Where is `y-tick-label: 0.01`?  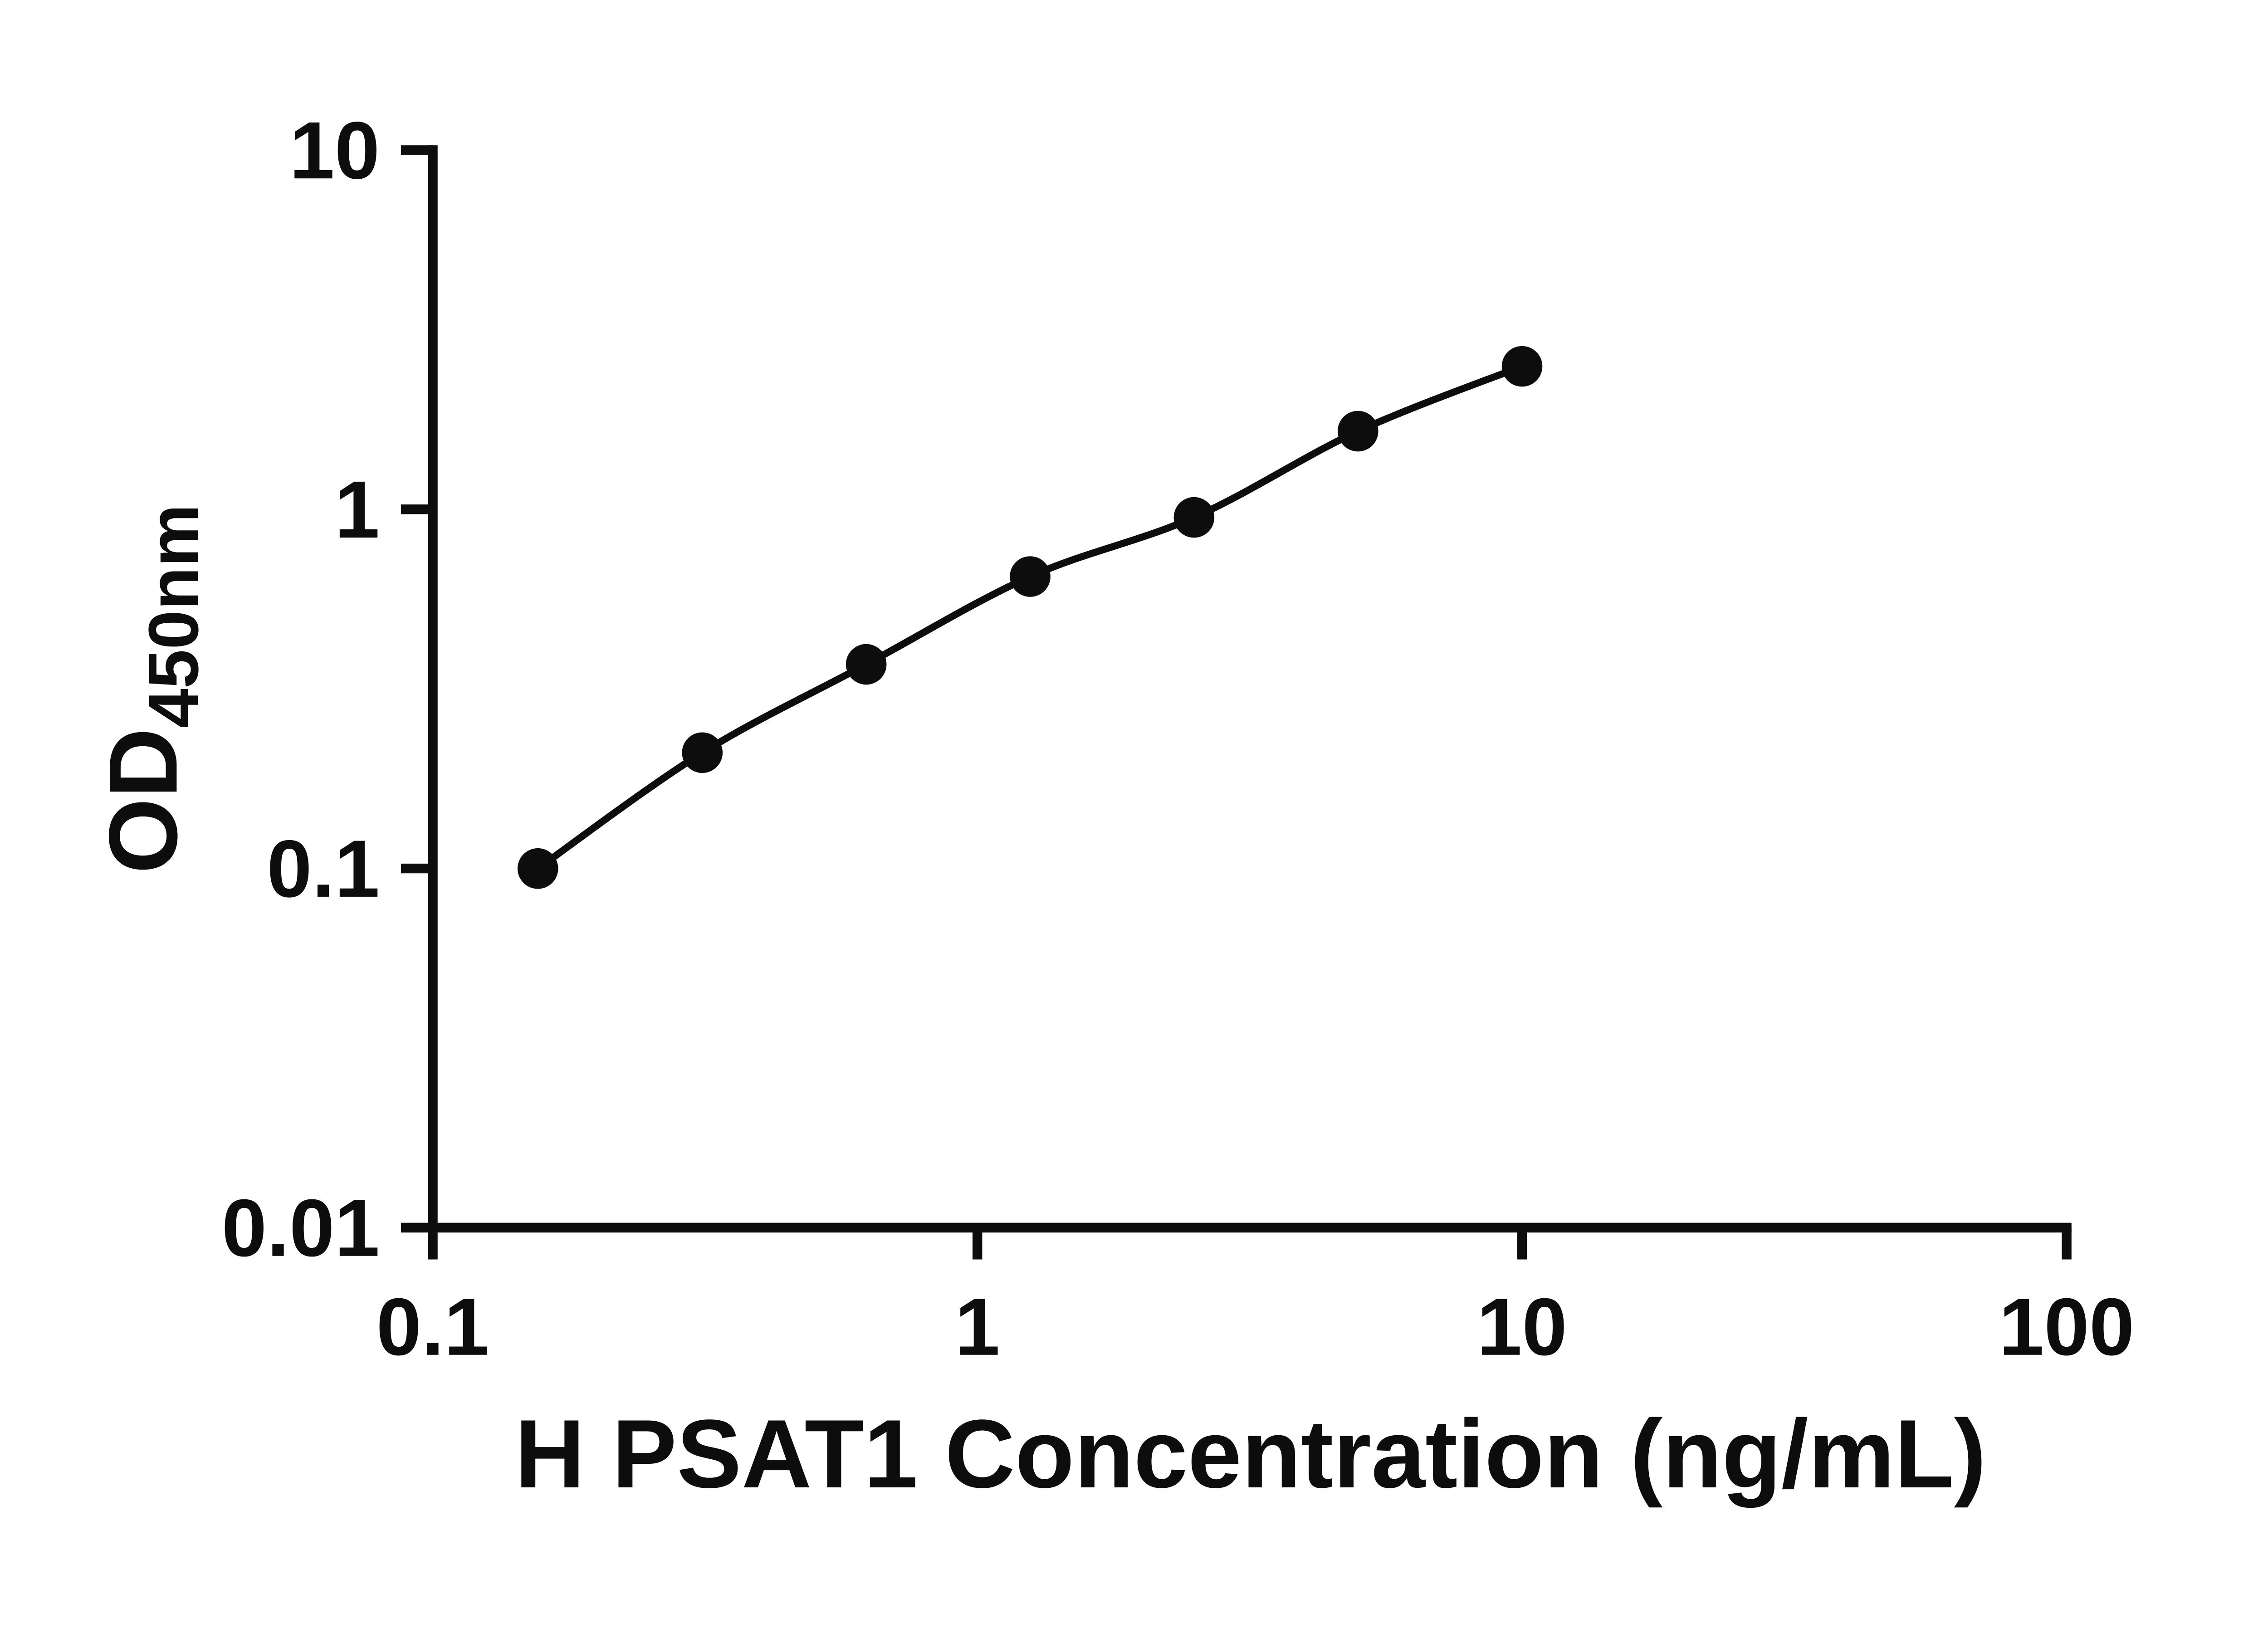 y-tick-label: 0.01 is located at coordinates (301, 1228).